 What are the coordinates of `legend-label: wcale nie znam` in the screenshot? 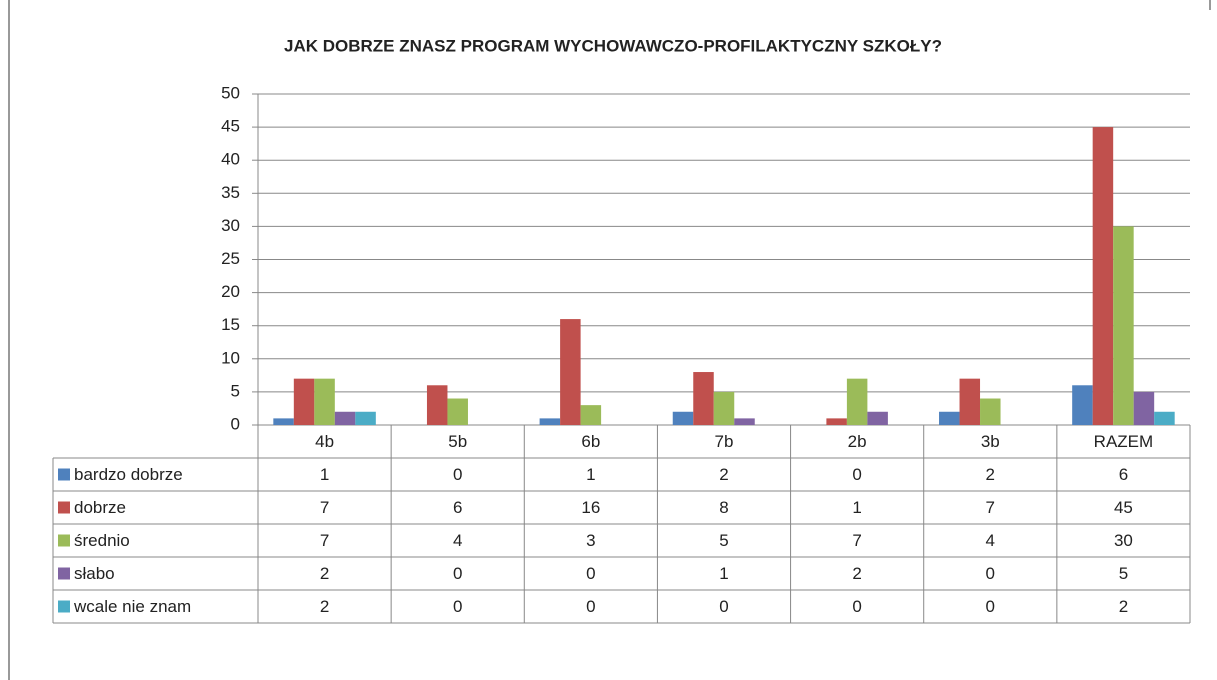 It's located at (132, 606).